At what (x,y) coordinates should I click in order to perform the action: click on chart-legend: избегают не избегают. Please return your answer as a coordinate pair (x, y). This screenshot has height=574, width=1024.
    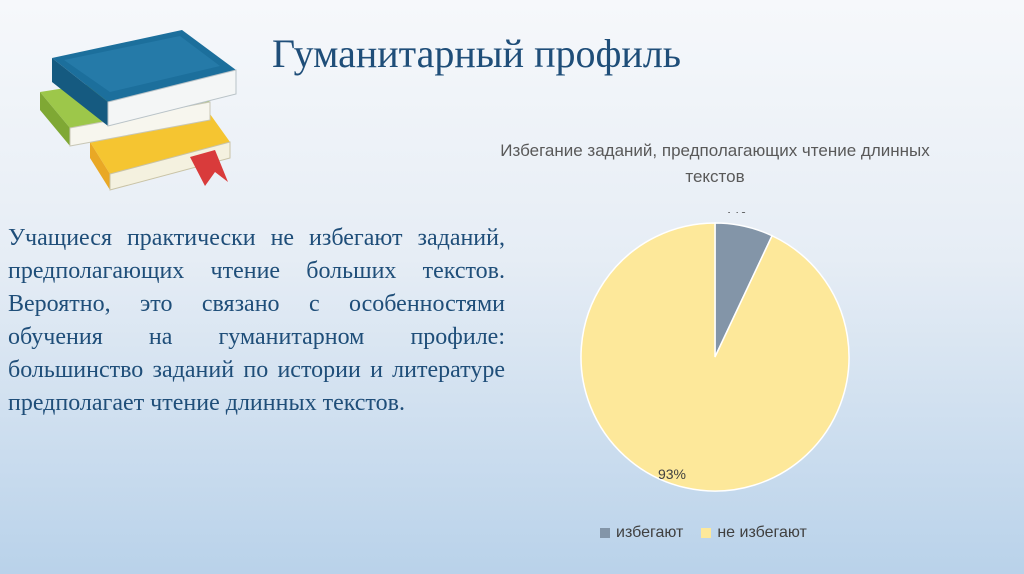
    Looking at the image, I should click on (709, 533).